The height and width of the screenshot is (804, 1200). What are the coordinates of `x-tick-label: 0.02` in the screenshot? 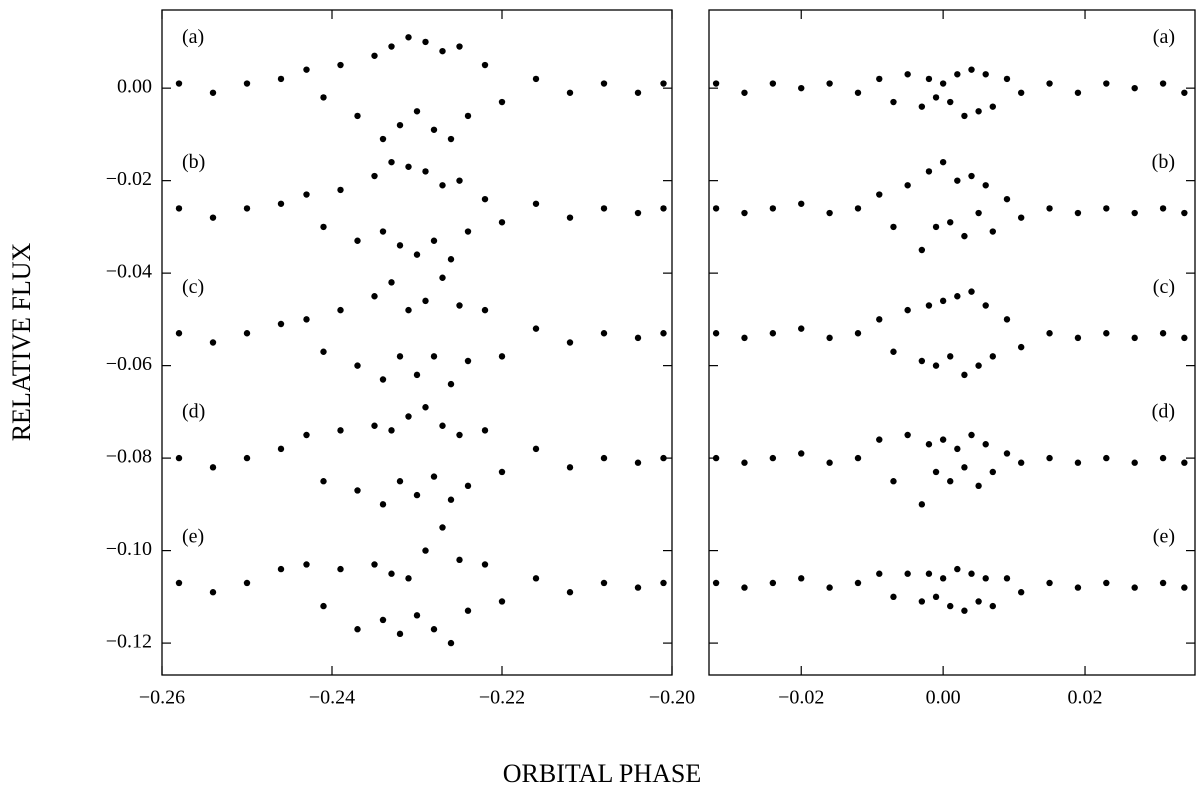 It's located at (1085, 698).